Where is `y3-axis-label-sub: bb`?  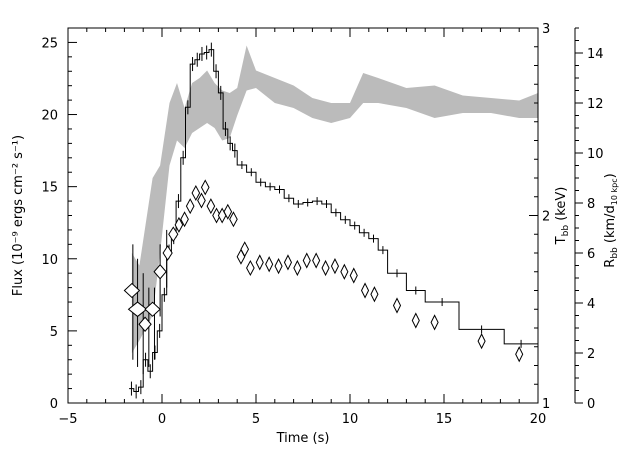 y3-axis-label-sub: bb is located at coordinates (615, 253).